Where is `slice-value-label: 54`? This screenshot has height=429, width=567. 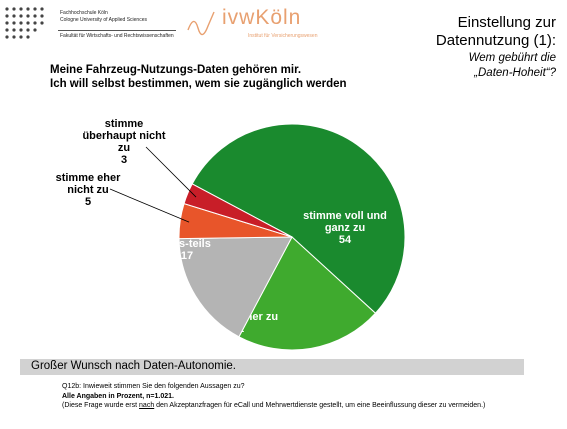
slice-value-label: 54 is located at coordinates (345, 240).